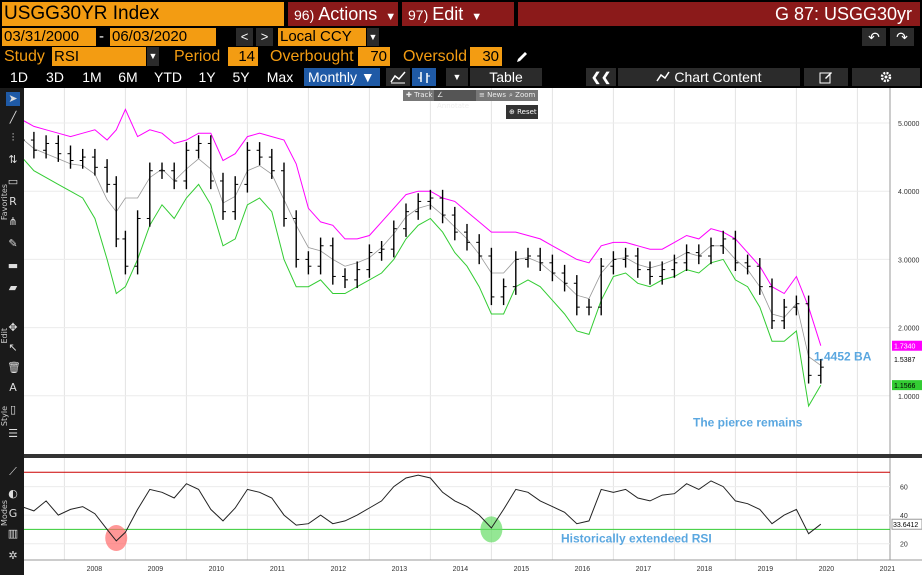 The image size is (922, 575). I want to click on rsi-line, so click(423, 508).